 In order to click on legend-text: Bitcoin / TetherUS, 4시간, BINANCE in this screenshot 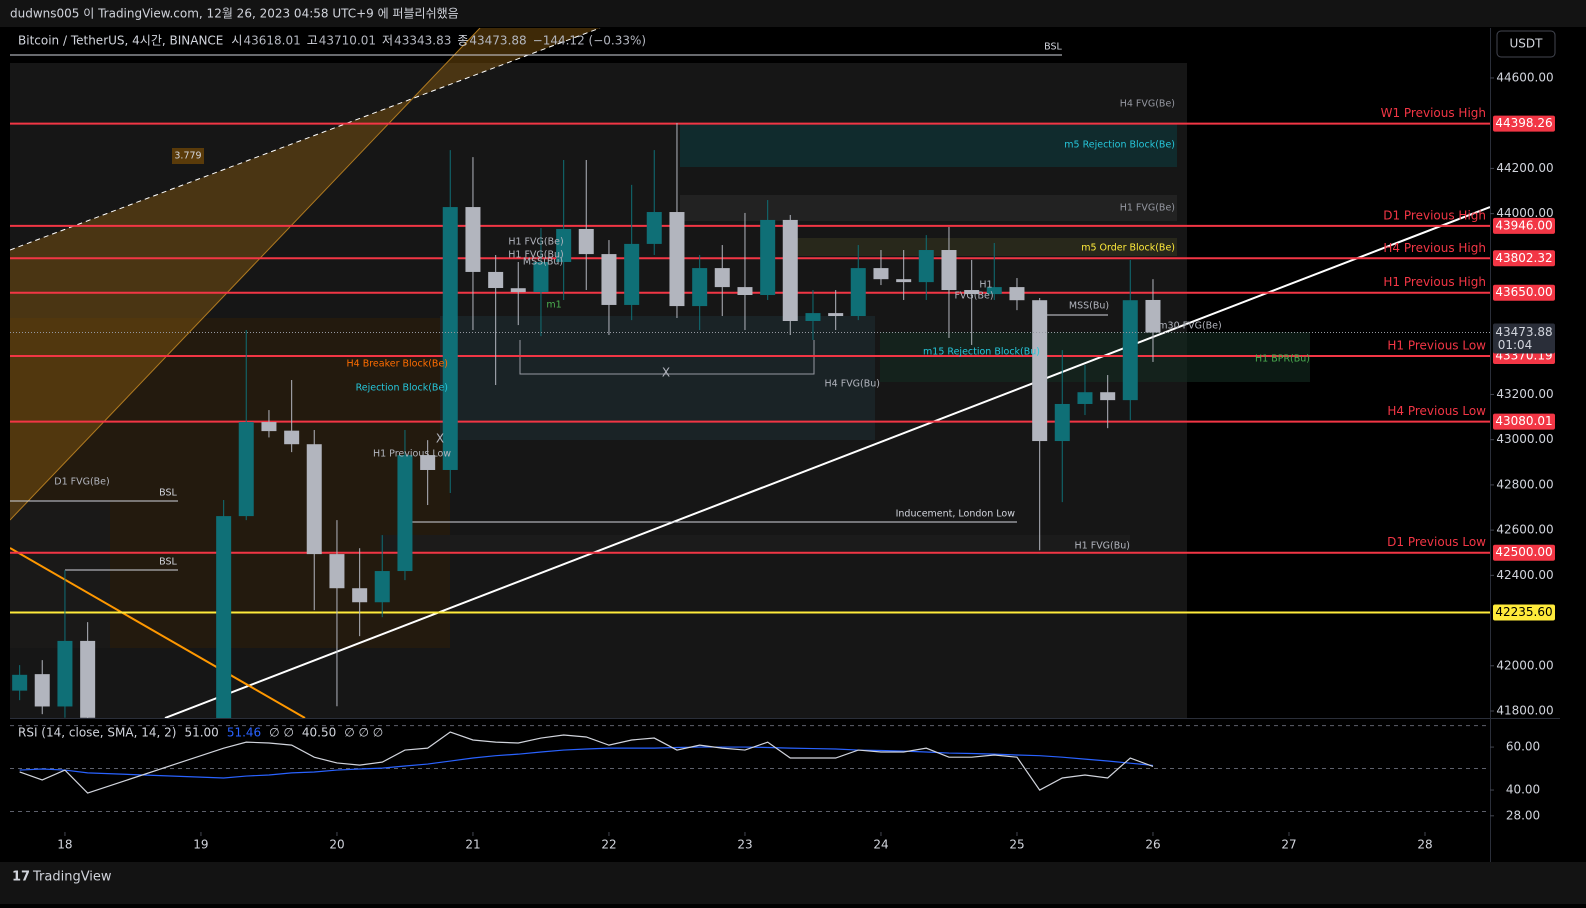, I will do `click(120, 41)`.